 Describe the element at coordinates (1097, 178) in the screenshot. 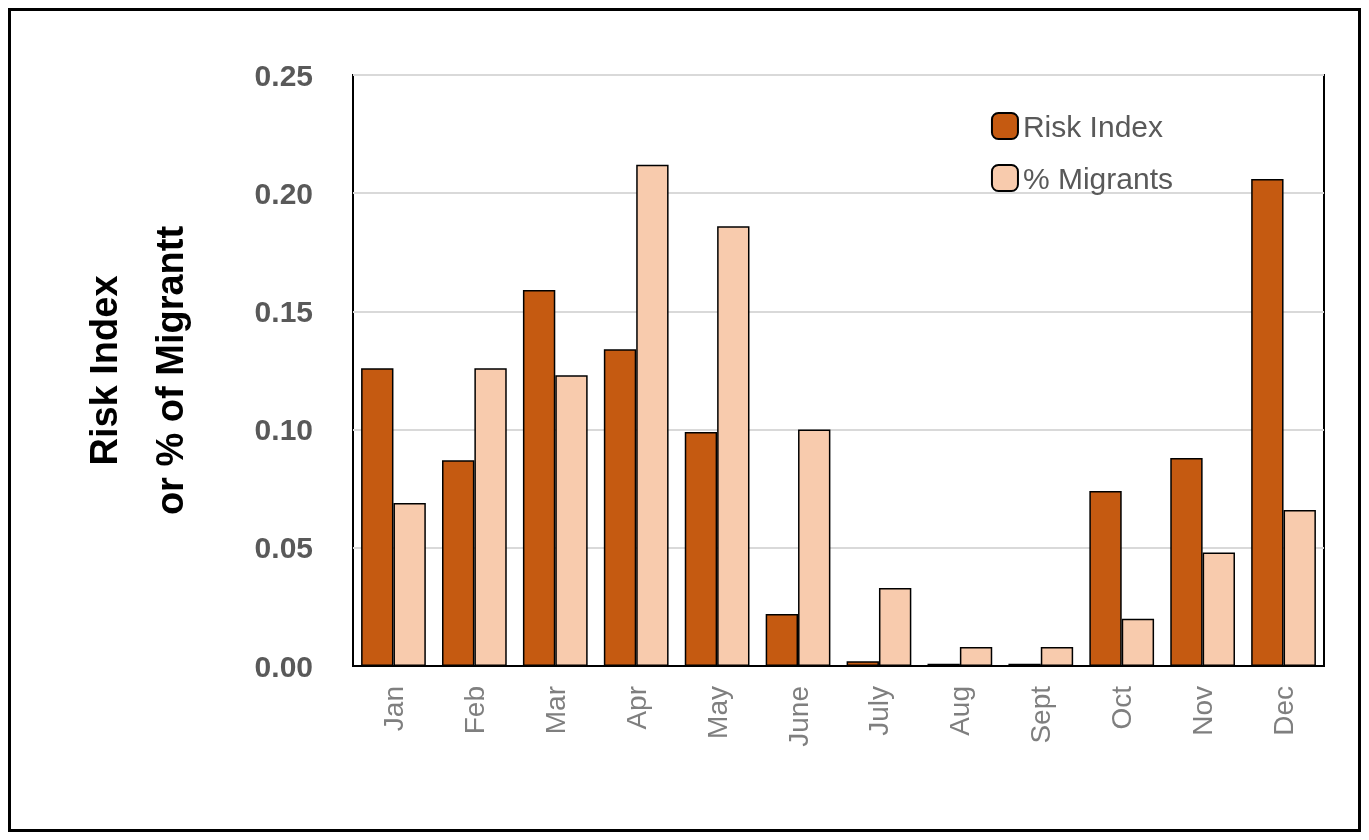

I see `legend-label: % Migrants` at that location.